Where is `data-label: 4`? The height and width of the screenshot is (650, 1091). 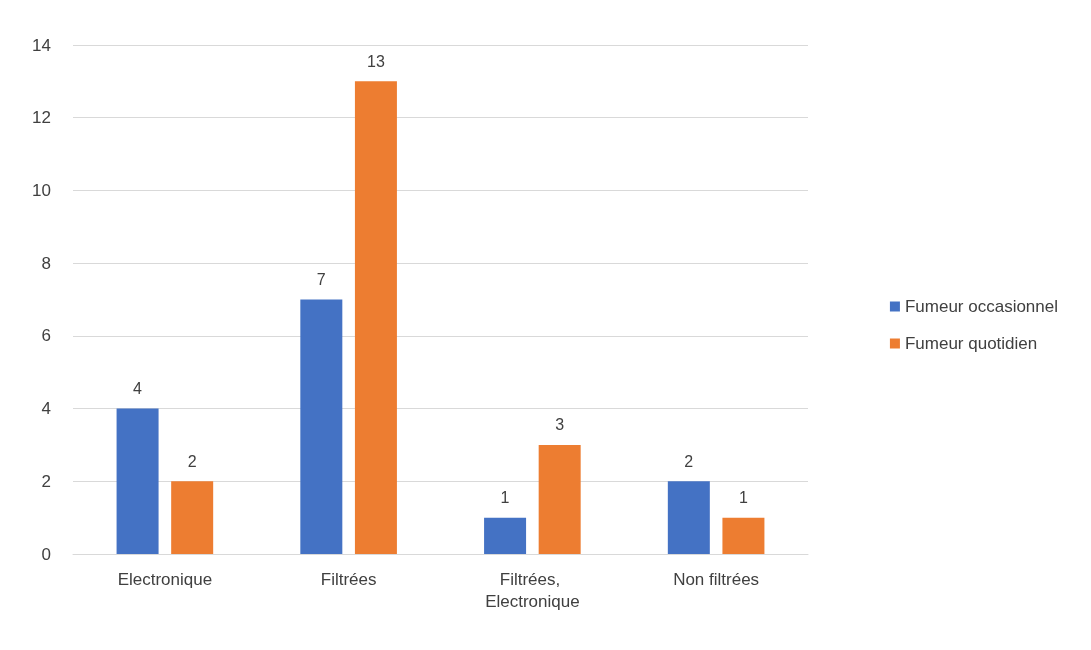 data-label: 4 is located at coordinates (138, 389).